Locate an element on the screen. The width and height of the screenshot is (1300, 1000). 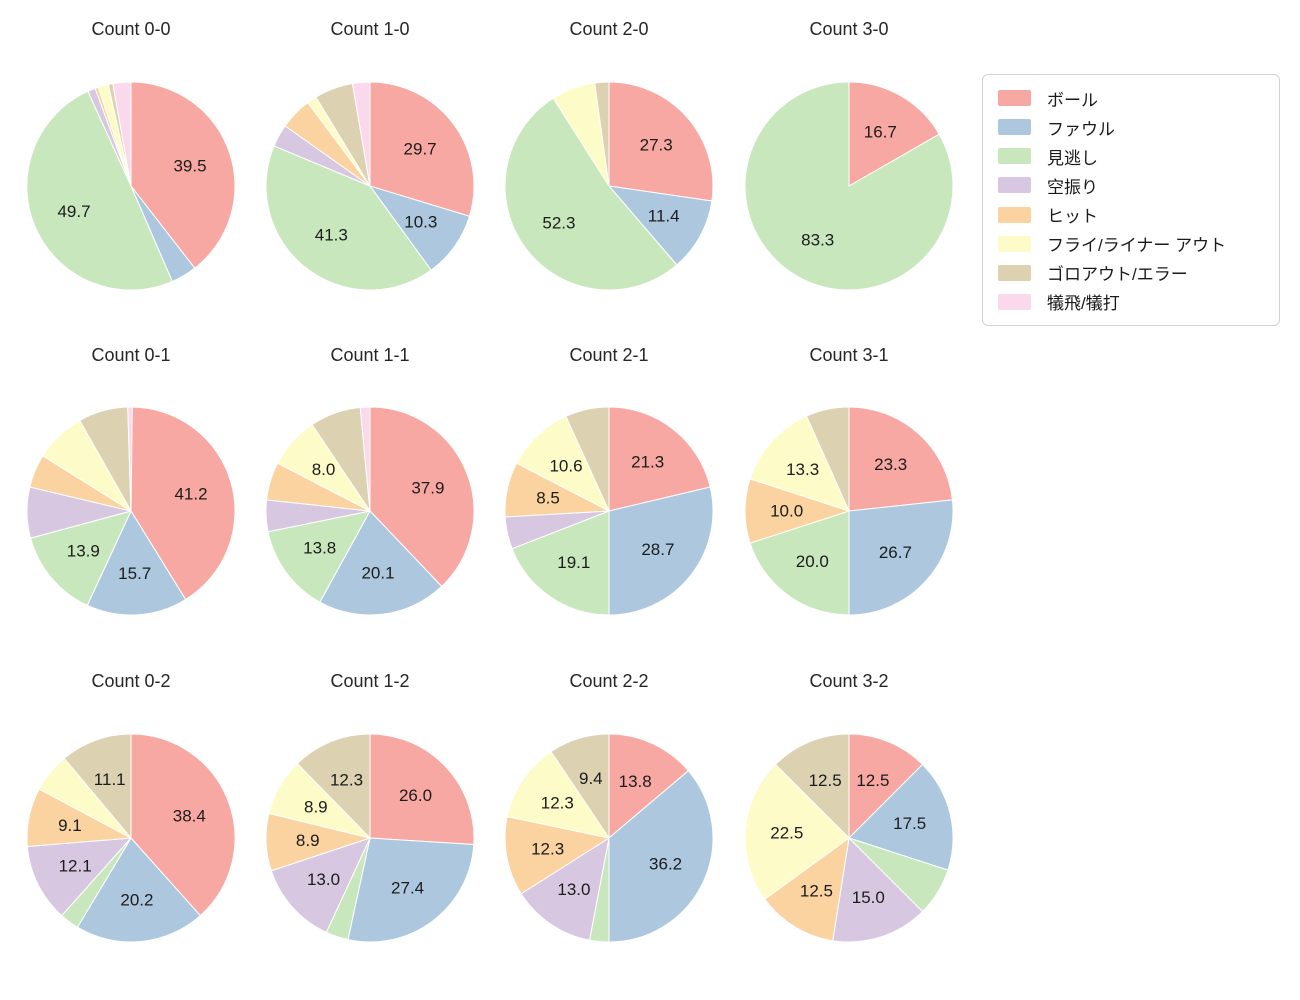
percent-label-hit: 12.5 is located at coordinates (816, 891).